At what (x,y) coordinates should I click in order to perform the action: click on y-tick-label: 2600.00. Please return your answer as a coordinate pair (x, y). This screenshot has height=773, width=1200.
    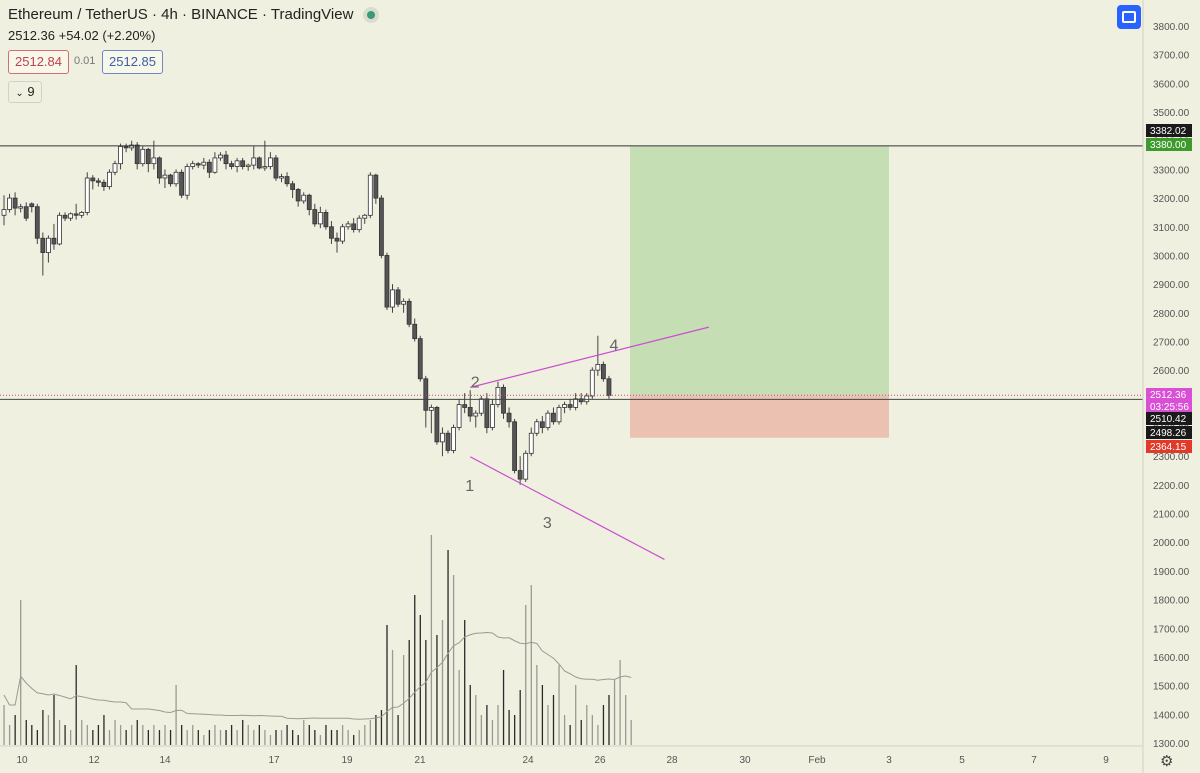
    Looking at the image, I should click on (1171, 371).